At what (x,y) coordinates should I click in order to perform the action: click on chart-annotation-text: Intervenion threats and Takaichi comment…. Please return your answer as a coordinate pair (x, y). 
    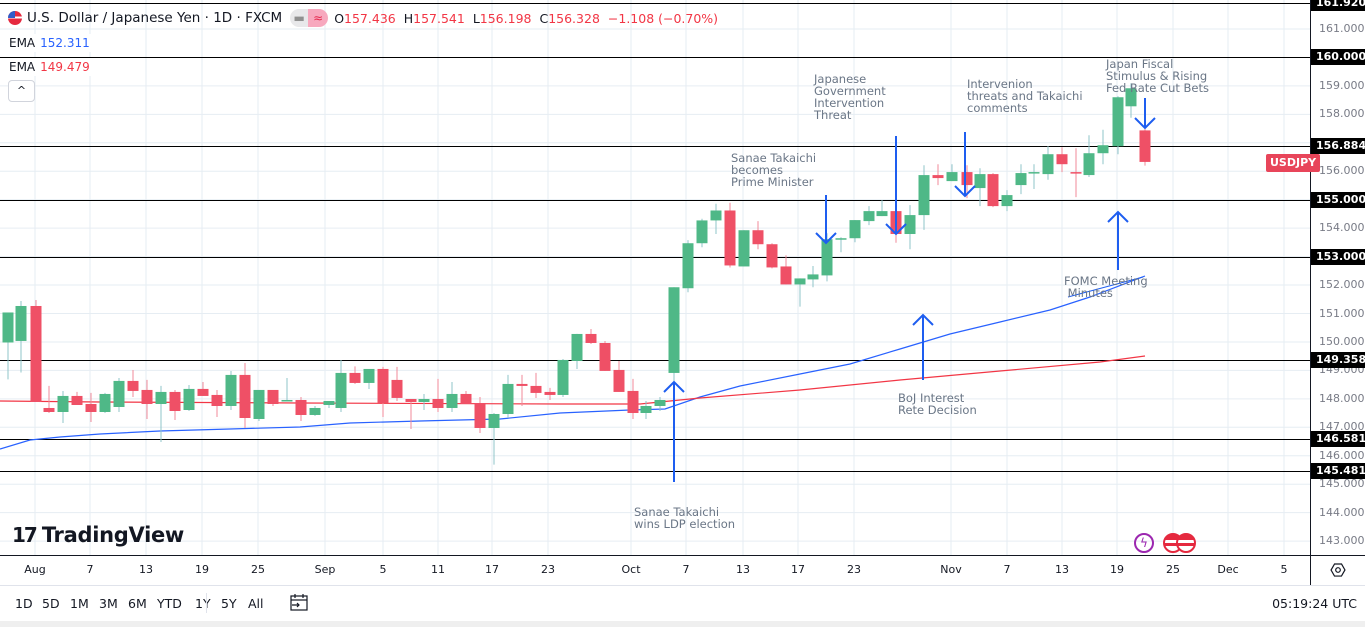
    Looking at the image, I should click on (1025, 96).